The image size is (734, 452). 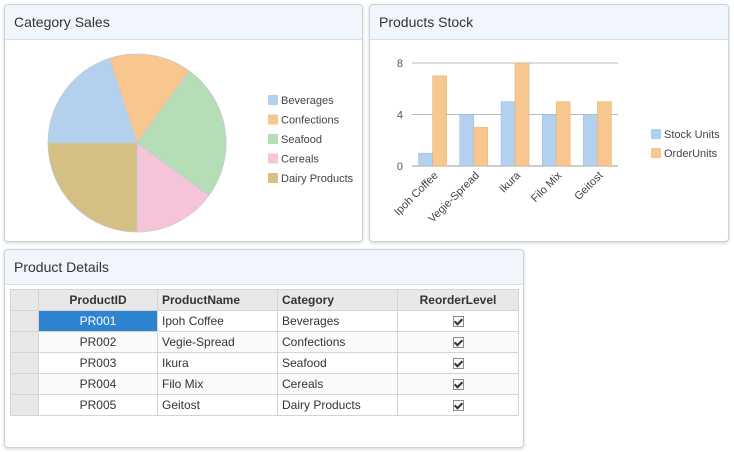 What do you see at coordinates (217, 321) in the screenshot?
I see `cell-productname: Ipoh Coffee` at bounding box center [217, 321].